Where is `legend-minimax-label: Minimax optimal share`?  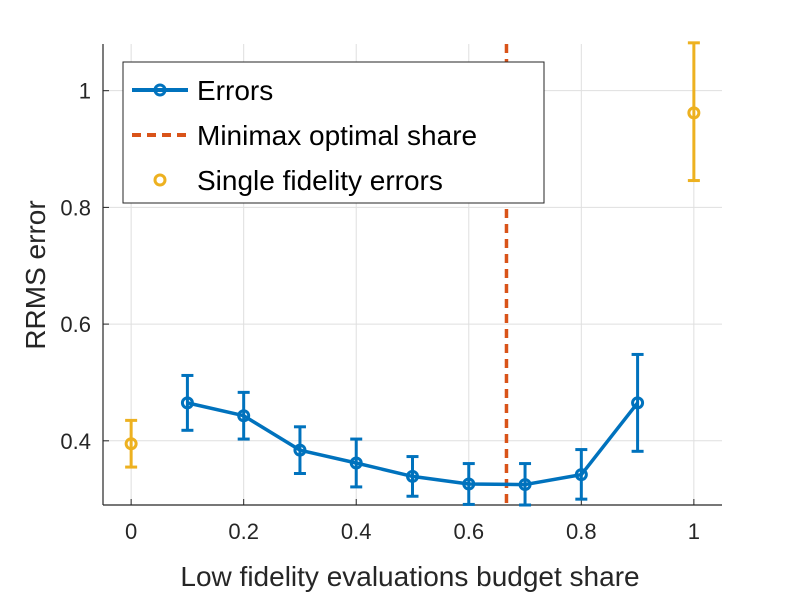
legend-minimax-label: Minimax optimal share is located at coordinates (337, 135).